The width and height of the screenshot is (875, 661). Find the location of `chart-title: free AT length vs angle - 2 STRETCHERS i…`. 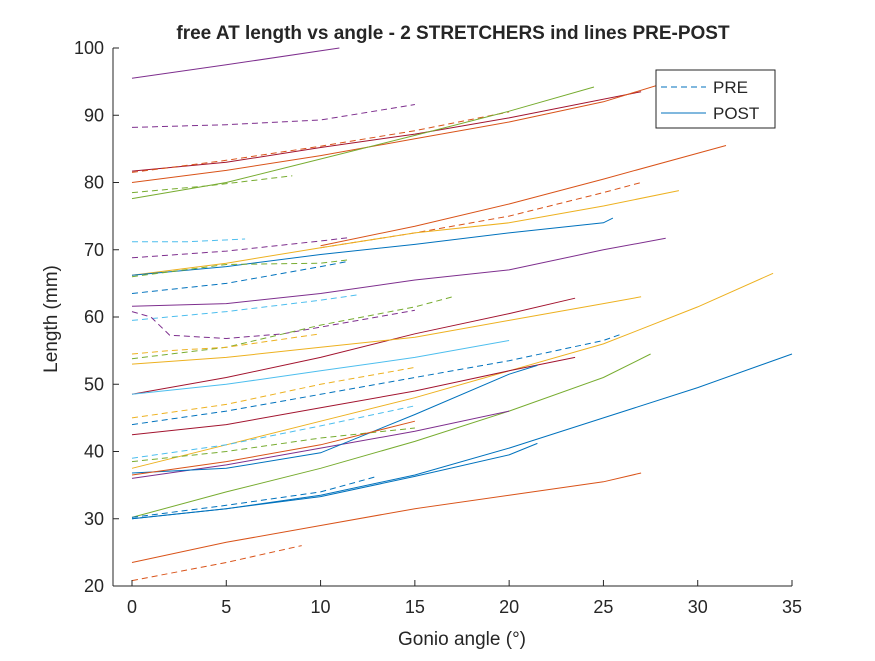

chart-title: free AT length vs angle - 2 STRETCHERS i… is located at coordinates (453, 33).